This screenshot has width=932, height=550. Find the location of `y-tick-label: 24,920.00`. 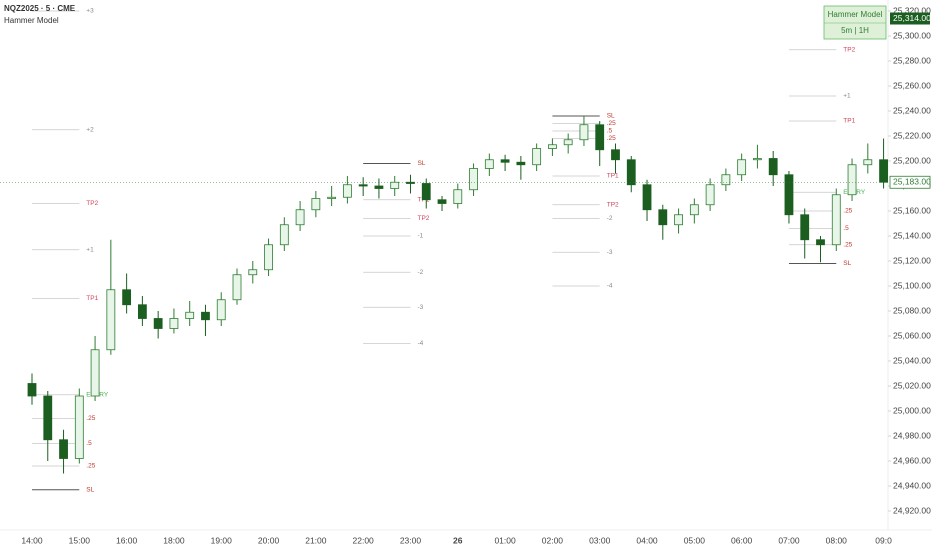

y-tick-label: 24,920.00 is located at coordinates (912, 510).